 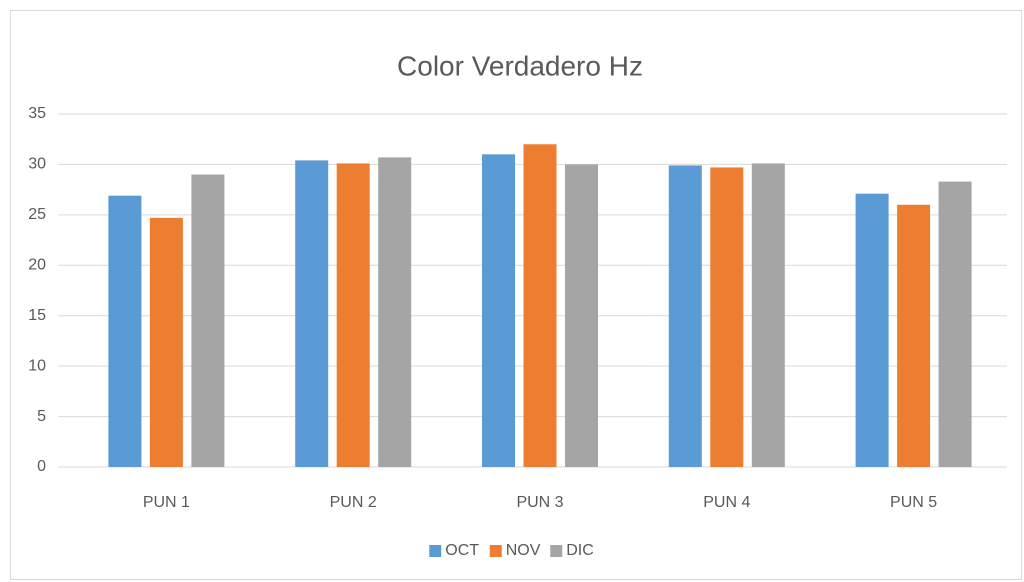 I want to click on y-tick-label: 20, so click(x=37, y=265).